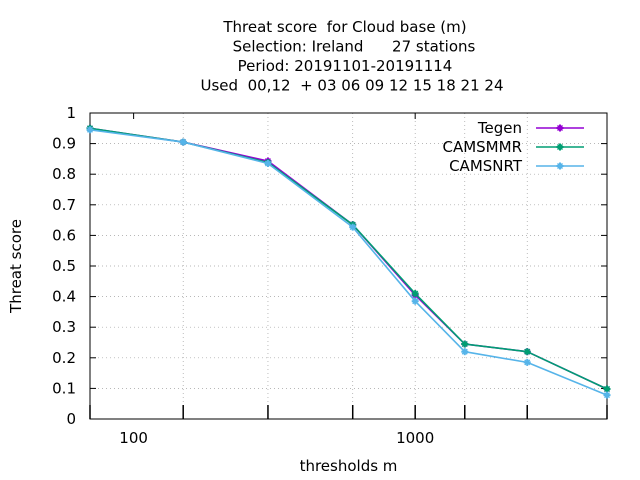 Image resolution: width=640 pixels, height=480 pixels. What do you see at coordinates (499, 128) in the screenshot?
I see `legend-label: Tegen` at bounding box center [499, 128].